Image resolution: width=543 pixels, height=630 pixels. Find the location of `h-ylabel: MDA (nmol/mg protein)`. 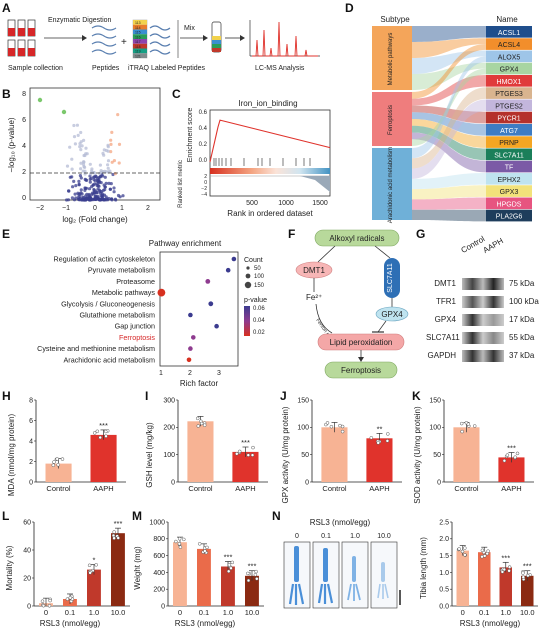

h-ylabel: MDA (nmol/mg protein) is located at coordinates (11, 455).